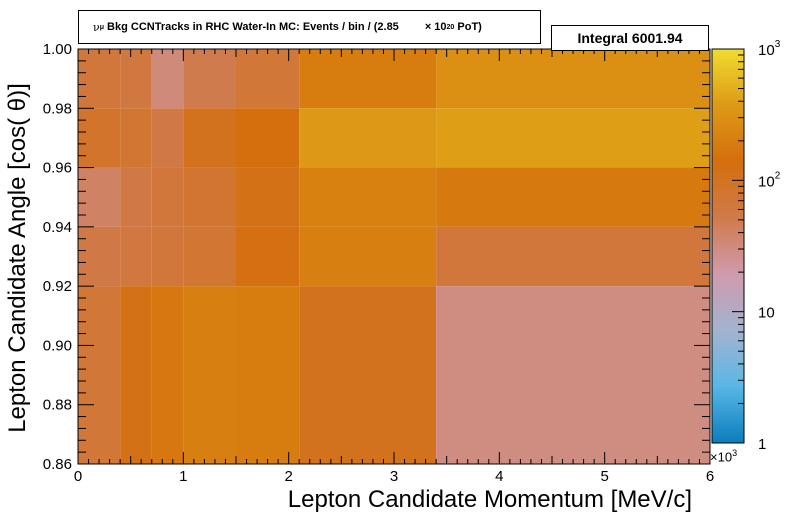 The image size is (788, 516). Describe the element at coordinates (604, 476) in the screenshot. I see `x-tick-label: 5` at that location.